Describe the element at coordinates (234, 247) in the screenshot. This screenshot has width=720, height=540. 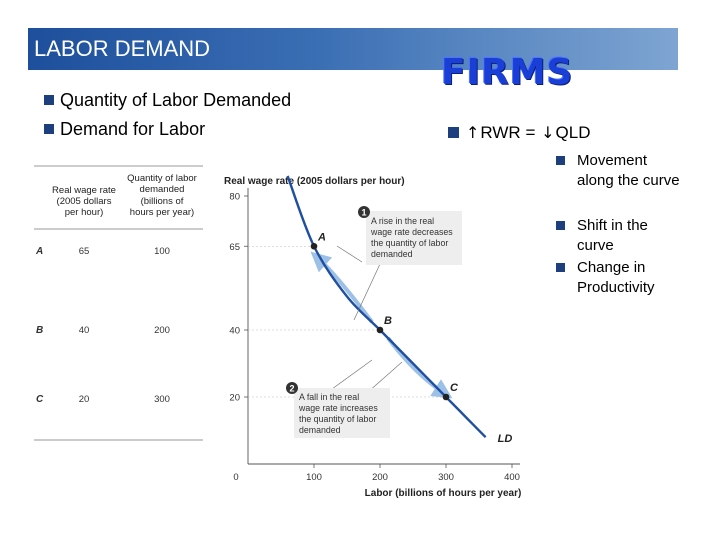
I see `y-tick-label: 65` at that location.